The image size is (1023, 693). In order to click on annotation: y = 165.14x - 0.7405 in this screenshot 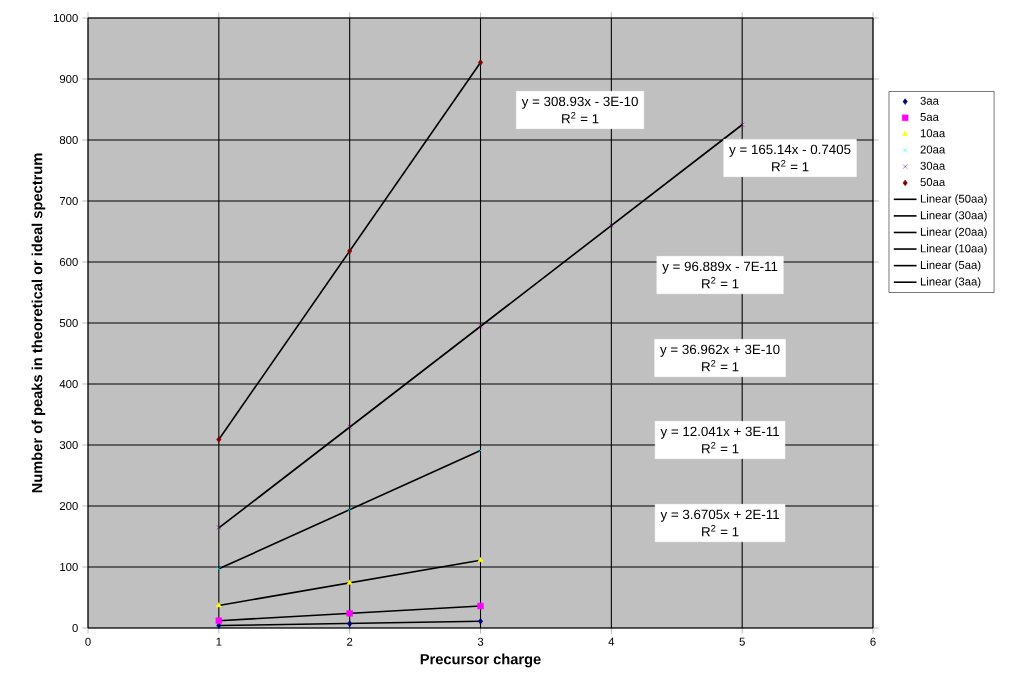, I will do `click(790, 150)`.